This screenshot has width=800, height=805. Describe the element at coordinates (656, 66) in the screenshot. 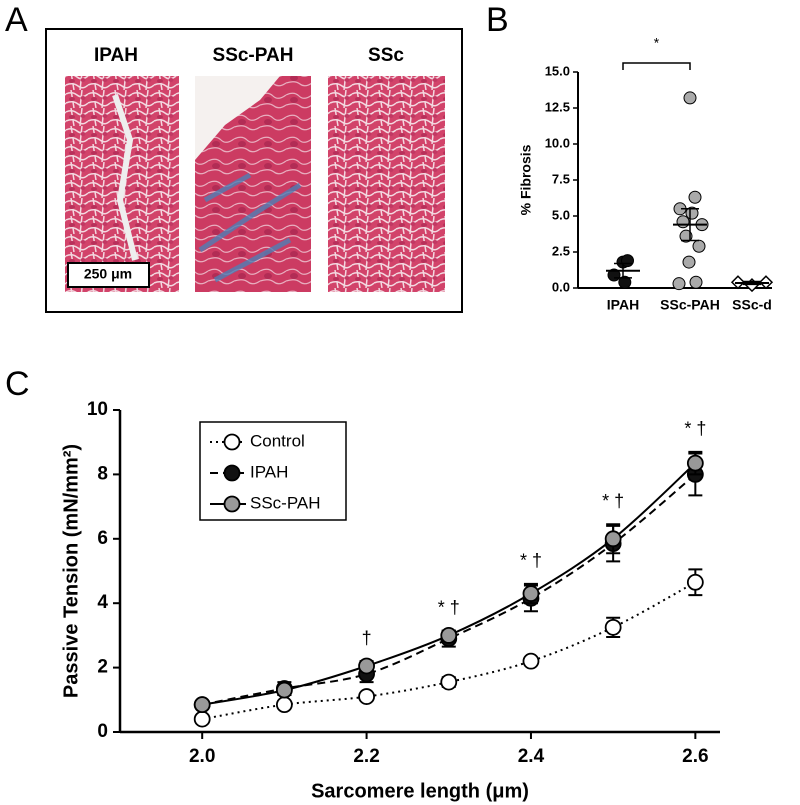

I see `significance-bracket` at that location.